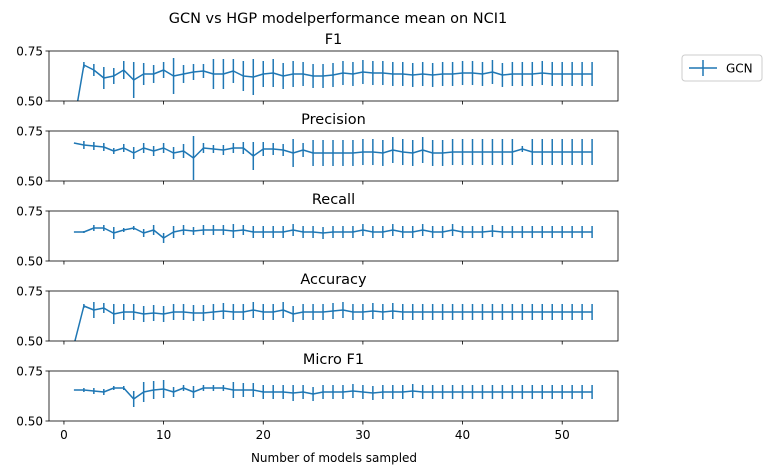  Describe the element at coordinates (562, 435) in the screenshot. I see `xtick-label-5: 50` at that location.